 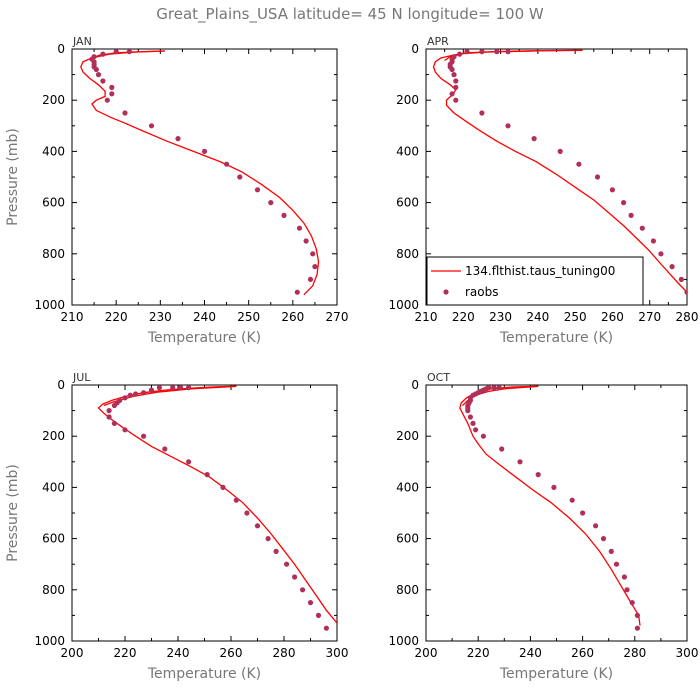 I want to click on plot-frame, so click(x=556, y=513).